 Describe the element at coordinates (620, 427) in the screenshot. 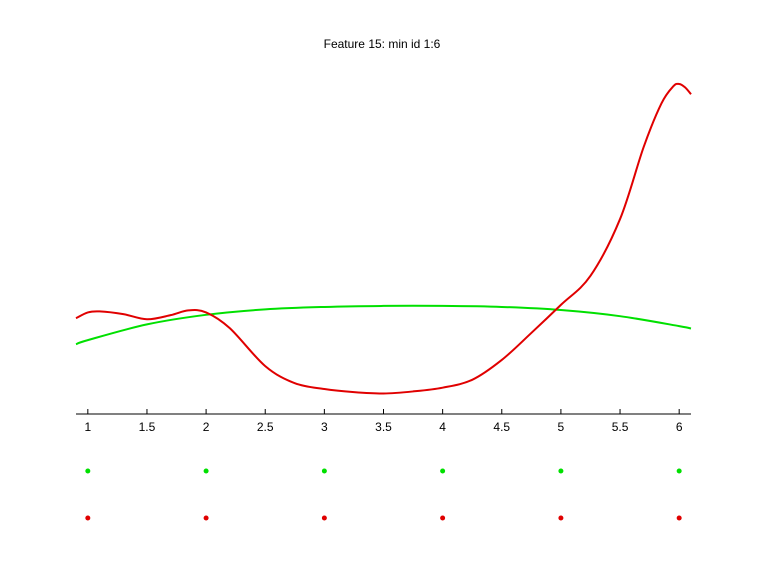

I see `x-tick-label: 5.5` at that location.